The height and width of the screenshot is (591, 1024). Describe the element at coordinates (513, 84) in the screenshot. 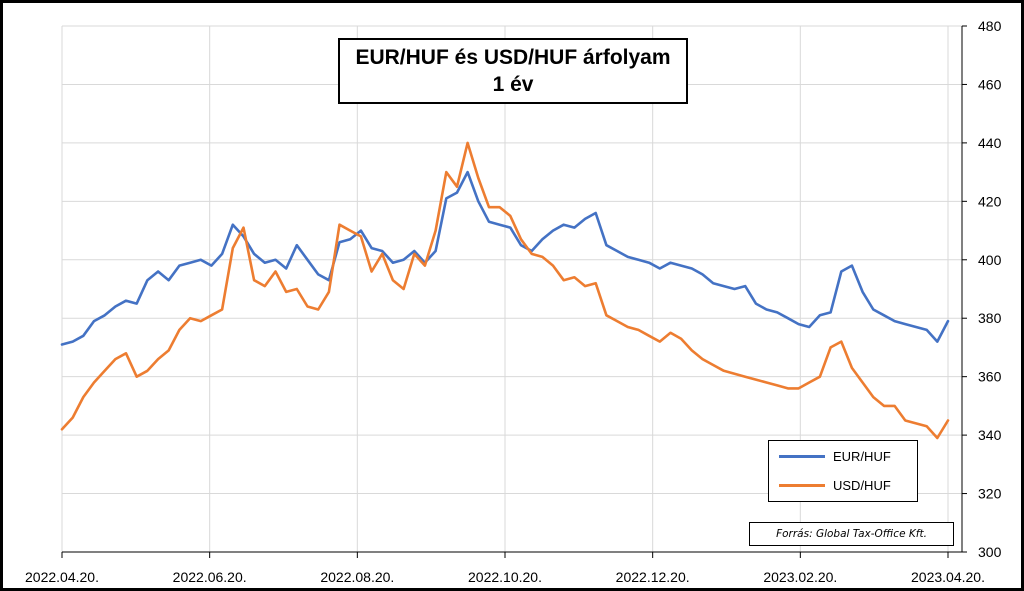

I see `chart-subtitle: 1 év` at that location.